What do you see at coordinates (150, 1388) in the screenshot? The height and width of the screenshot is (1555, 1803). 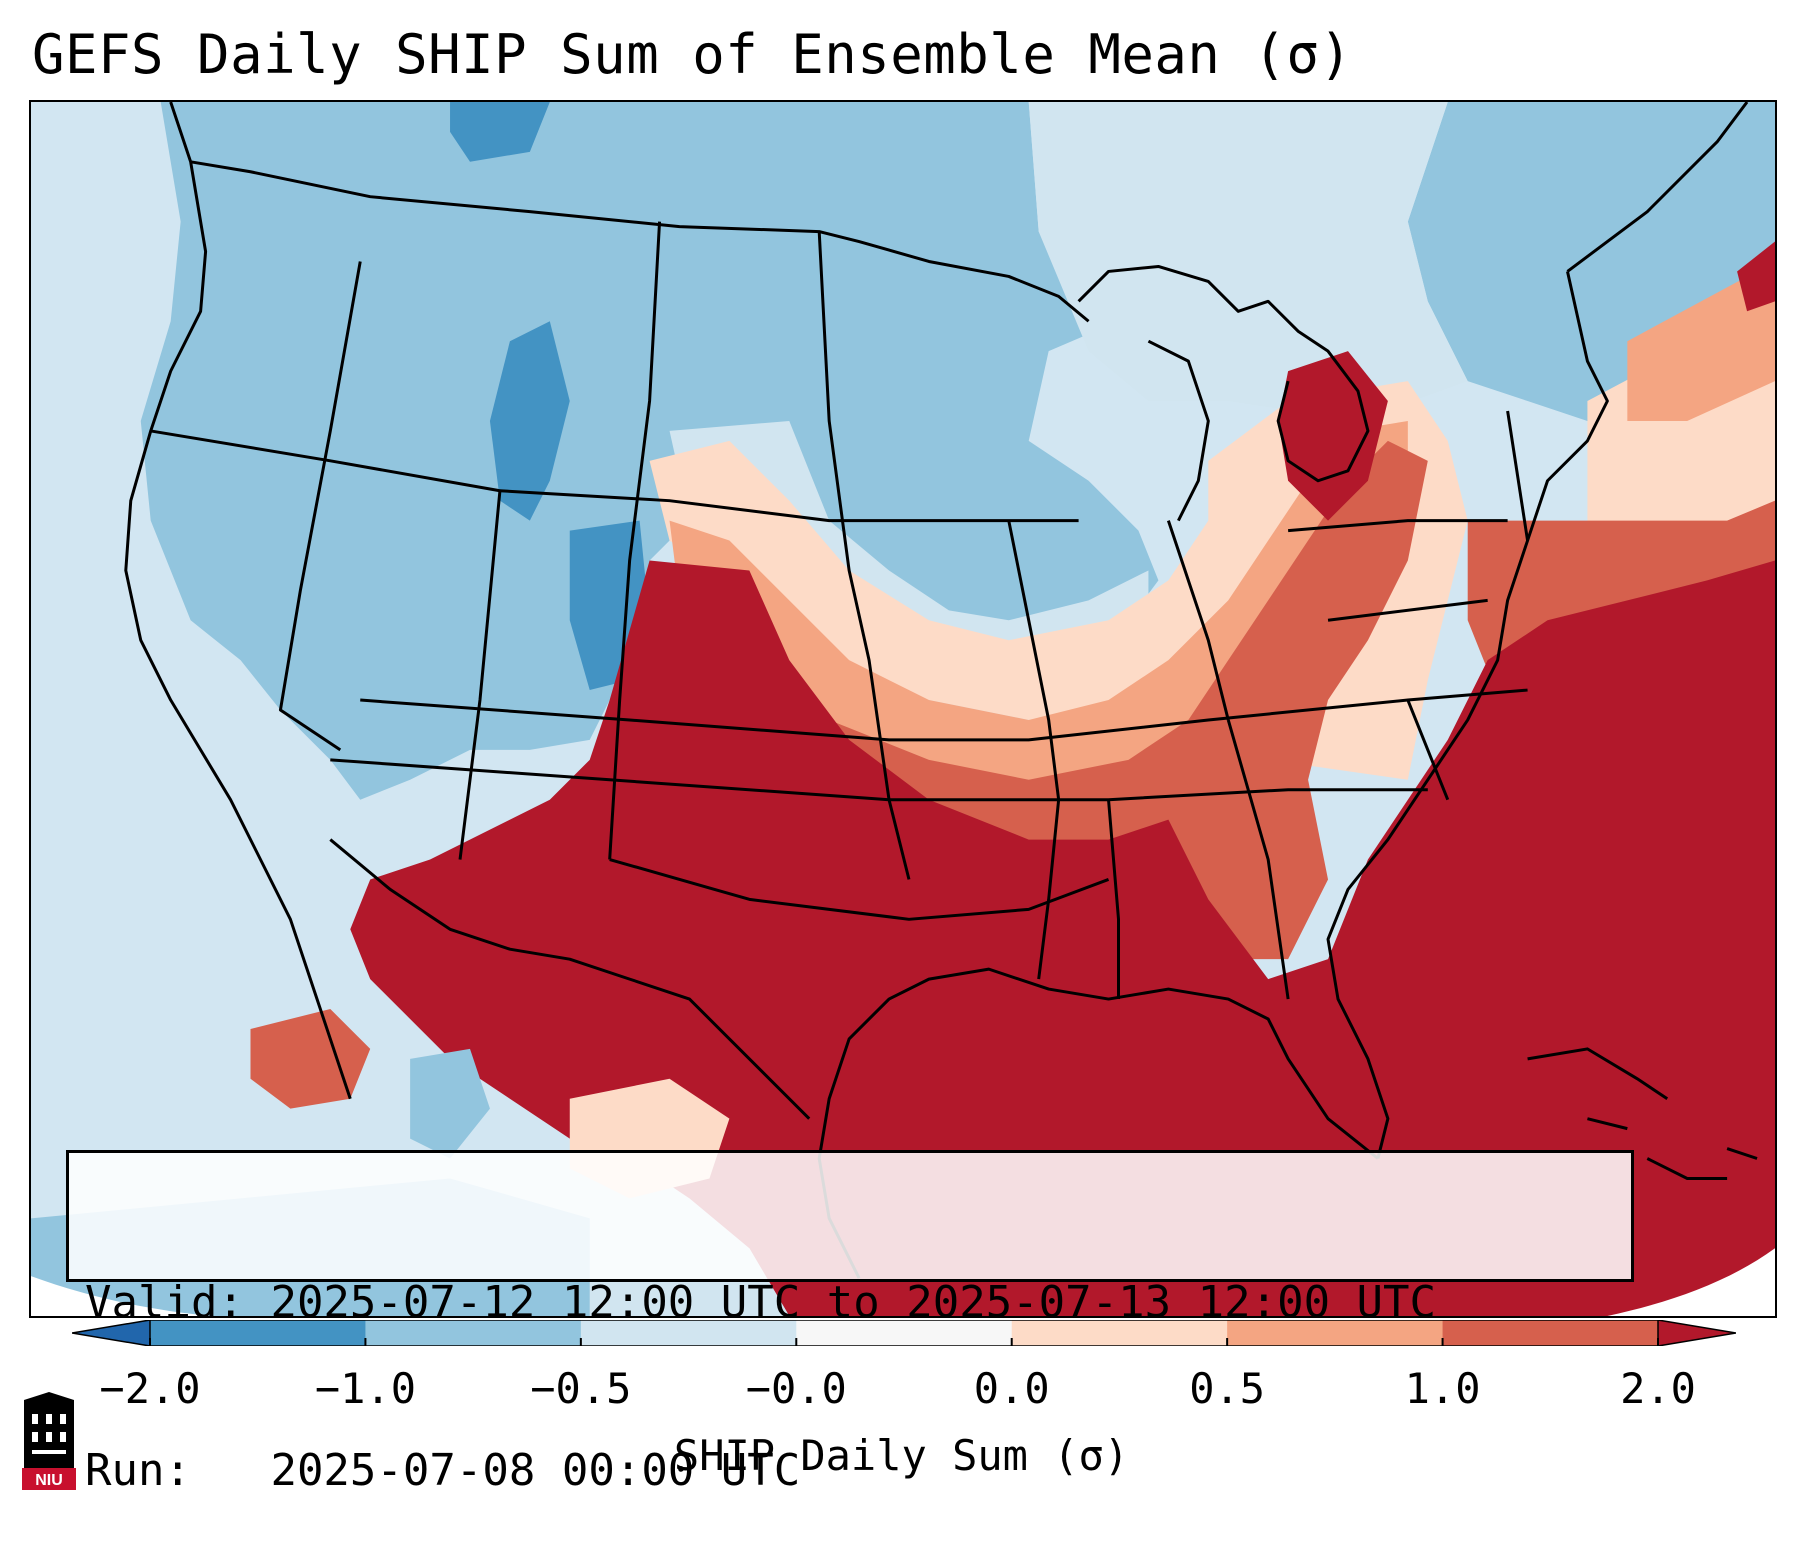 I see `colorbar-tick-label: −2.0` at bounding box center [150, 1388].